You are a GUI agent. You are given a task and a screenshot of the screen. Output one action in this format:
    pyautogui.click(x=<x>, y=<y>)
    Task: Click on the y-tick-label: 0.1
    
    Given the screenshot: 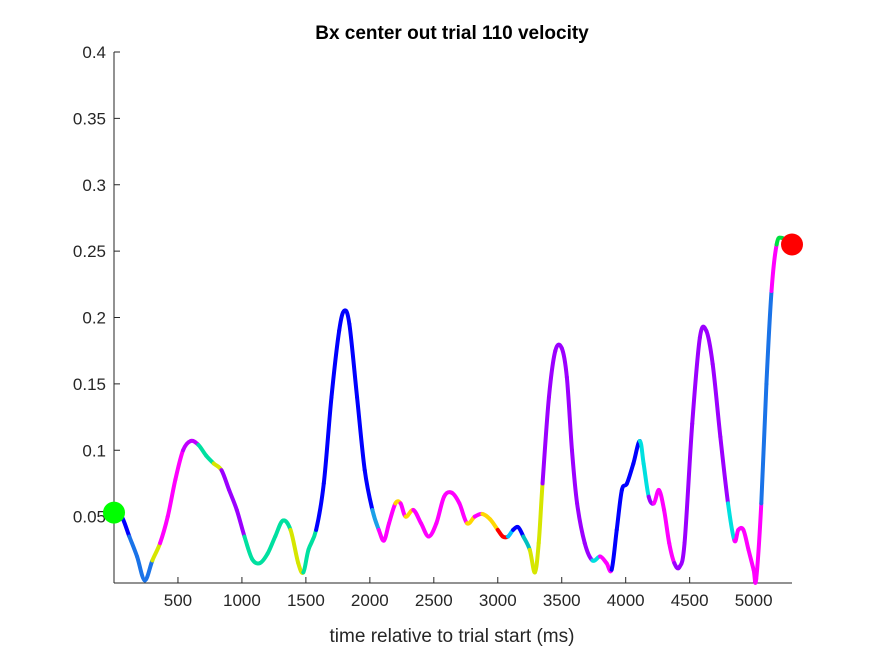 What is the action you would take?
    pyautogui.click(x=94, y=450)
    